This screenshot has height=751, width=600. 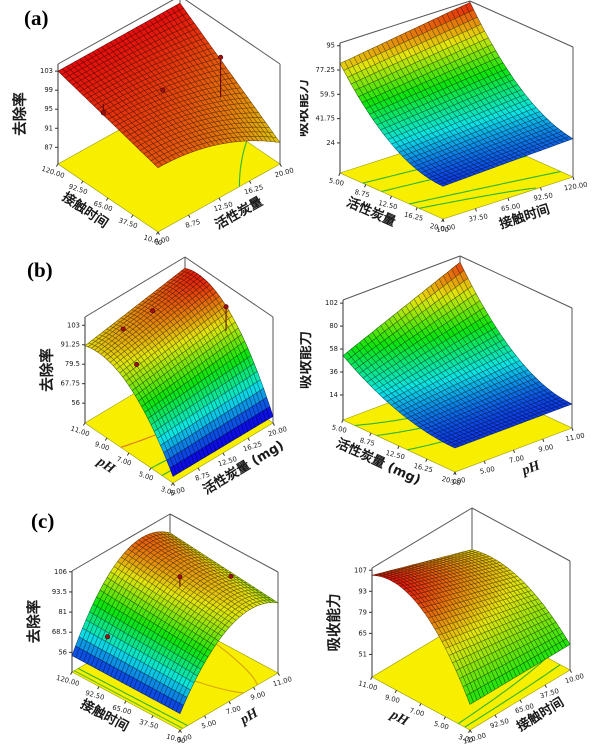 I want to click on z-tick-label: 36, so click(x=333, y=372).